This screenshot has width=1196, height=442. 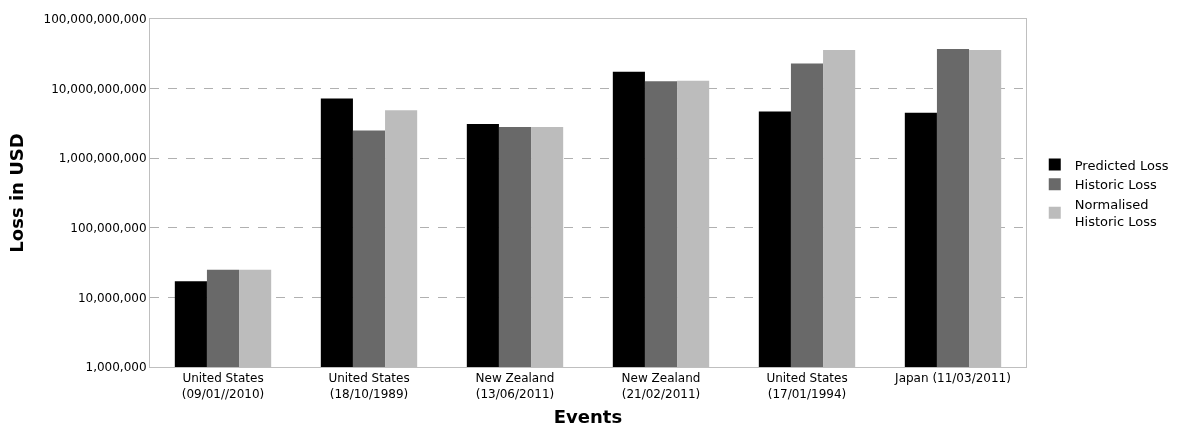 What do you see at coordinates (369, 386) in the screenshot?
I see `x-tick-label: United States (18/10/1989)` at bounding box center [369, 386].